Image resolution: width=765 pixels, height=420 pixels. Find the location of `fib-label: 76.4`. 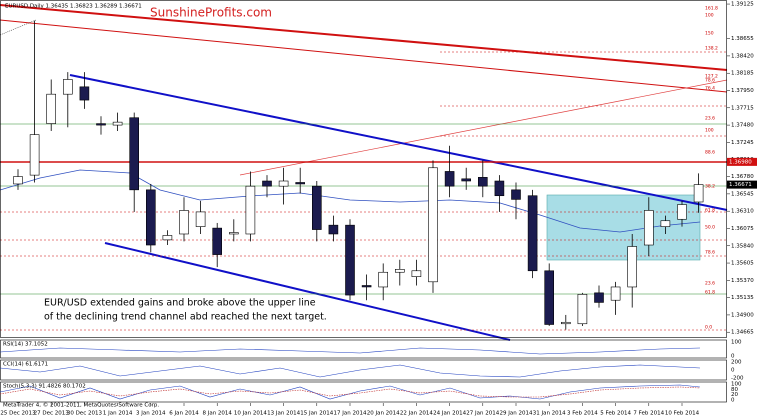

fib-label: 76.4 is located at coordinates (710, 89).